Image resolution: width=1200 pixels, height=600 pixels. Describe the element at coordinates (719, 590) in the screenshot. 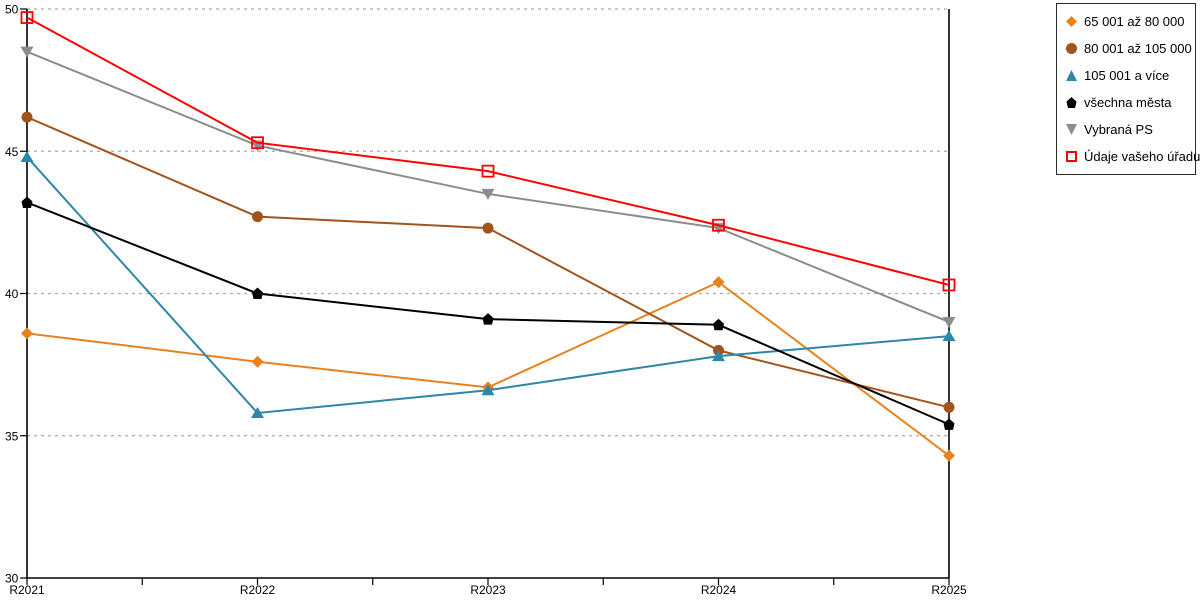

I see `svg-text: R2024` at that location.